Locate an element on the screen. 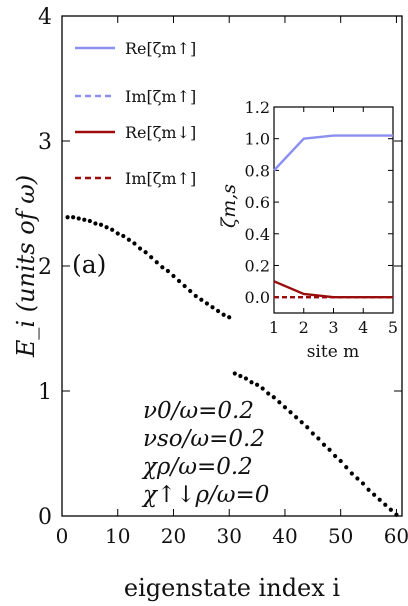 This screenshot has height=606, width=408. main-y-tick-label: 3 is located at coordinates (45, 142).